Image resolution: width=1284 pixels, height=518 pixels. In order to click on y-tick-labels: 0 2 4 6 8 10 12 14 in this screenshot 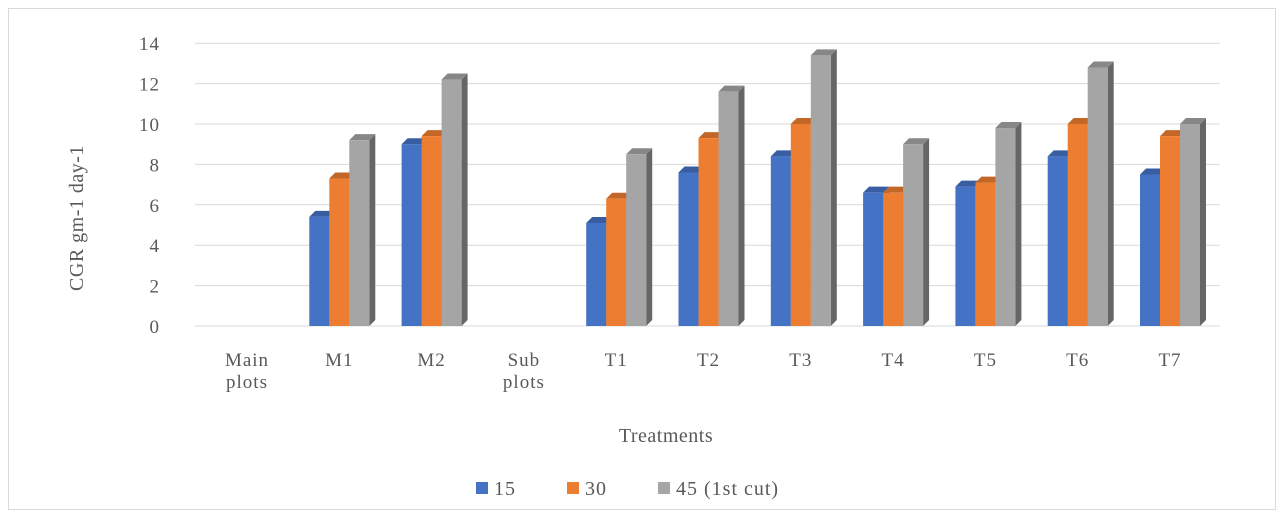, I will do `click(150, 186)`.